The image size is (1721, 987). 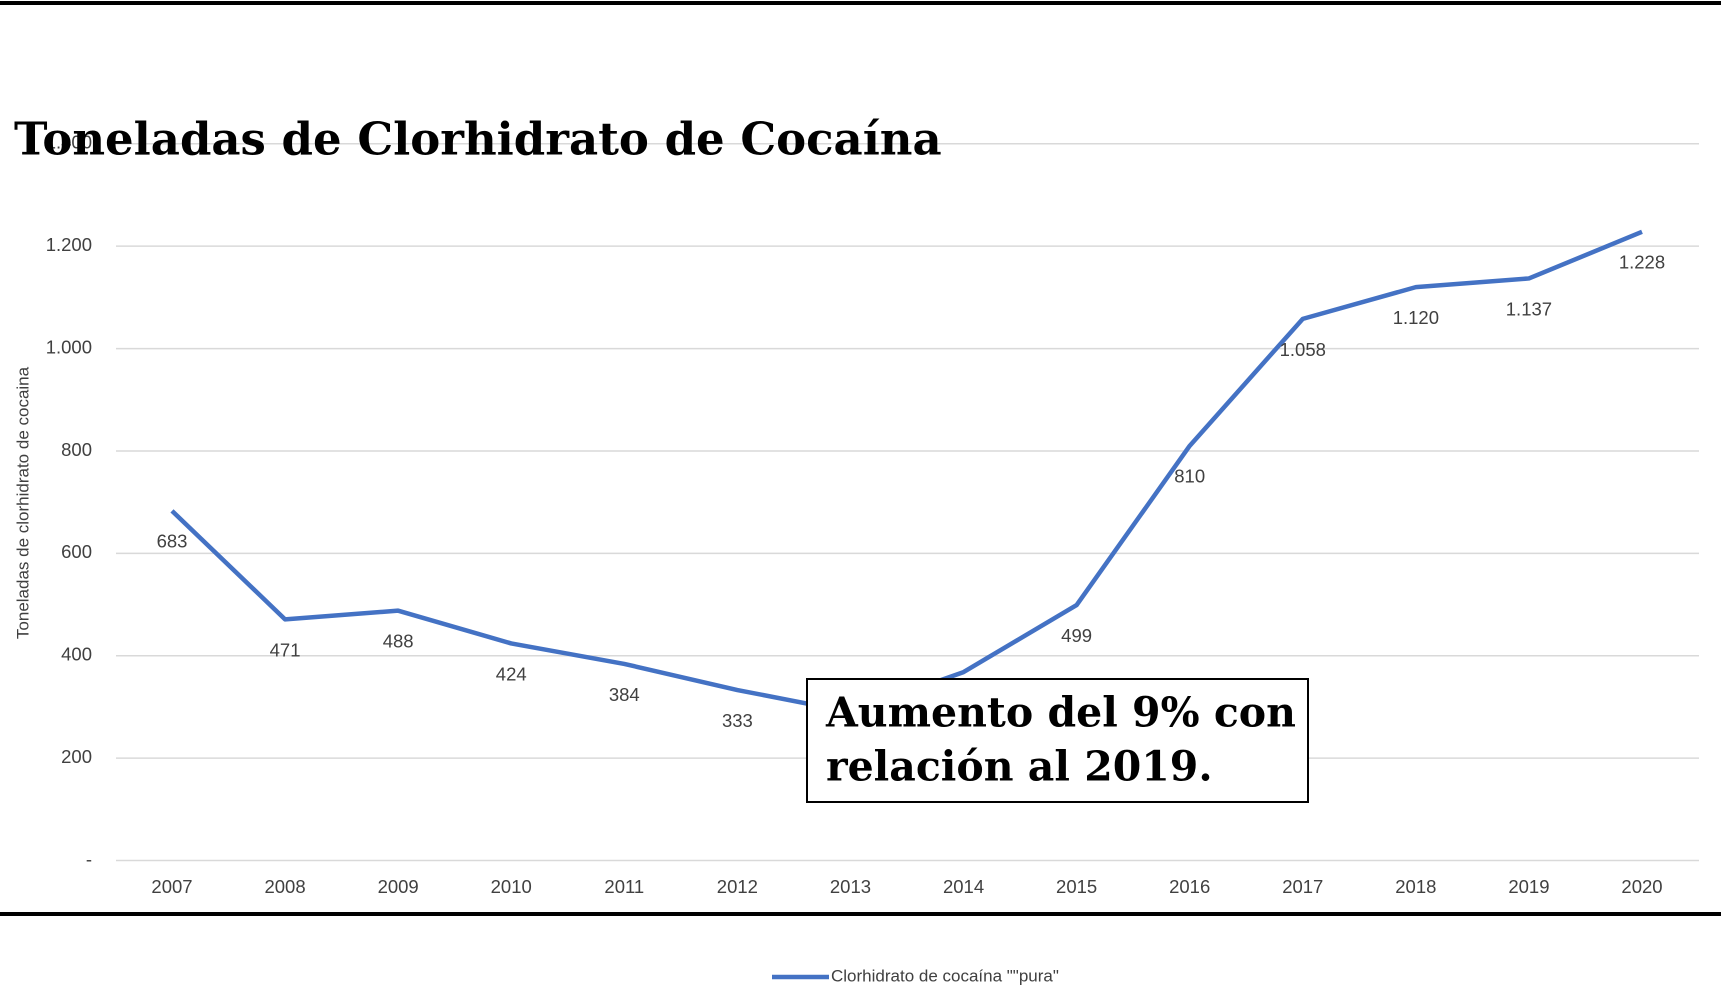 What do you see at coordinates (398, 641) in the screenshot?
I see `data-label: 488` at bounding box center [398, 641].